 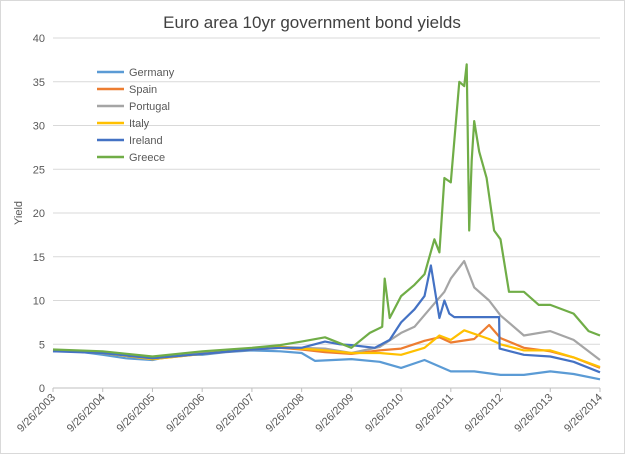 I want to click on legend-label-italy: Italy, so click(x=139, y=124).